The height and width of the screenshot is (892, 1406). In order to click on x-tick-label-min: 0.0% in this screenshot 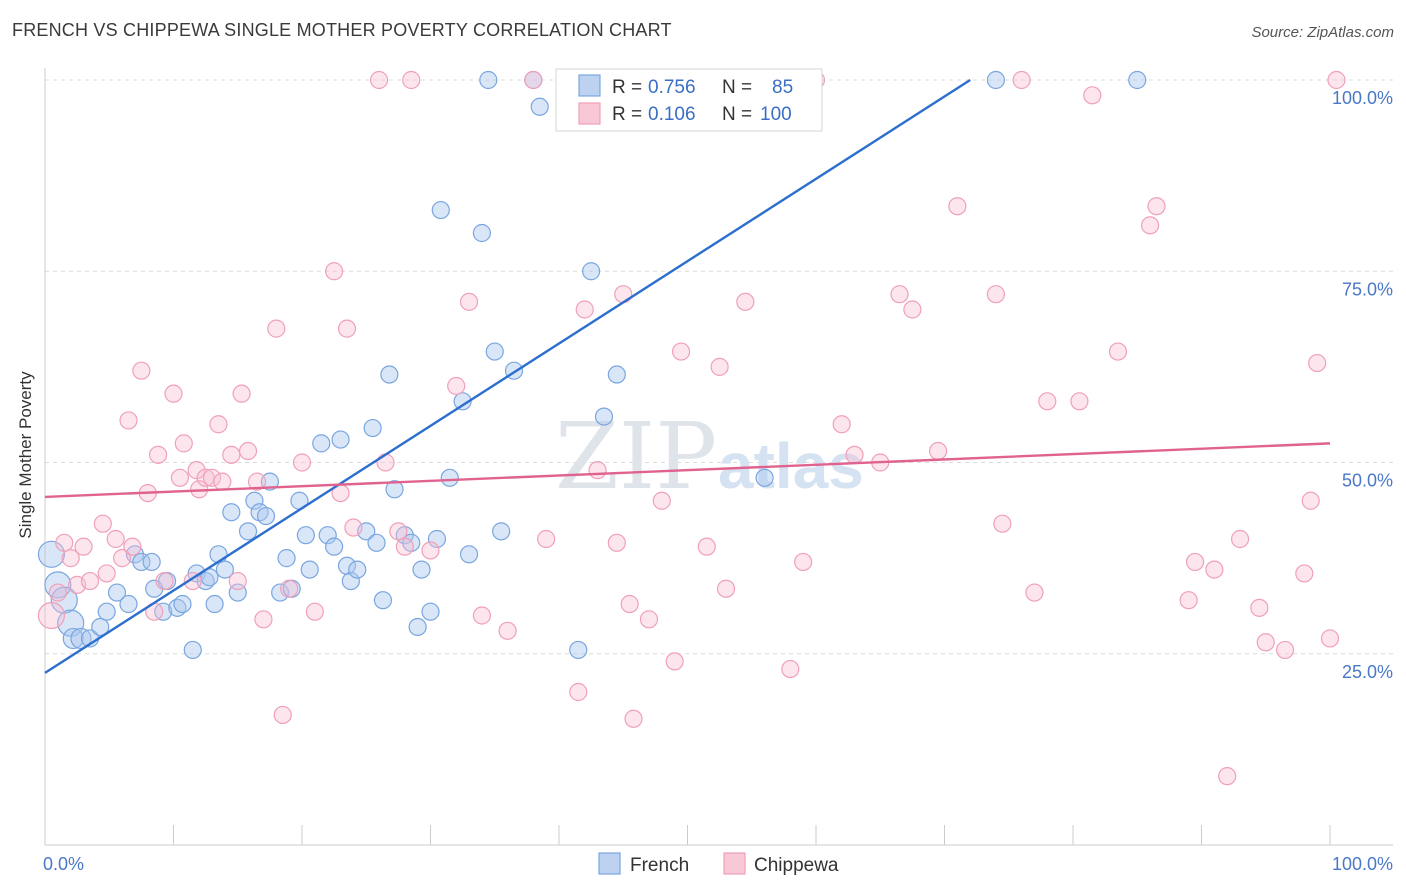, I will do `click(63, 864)`.